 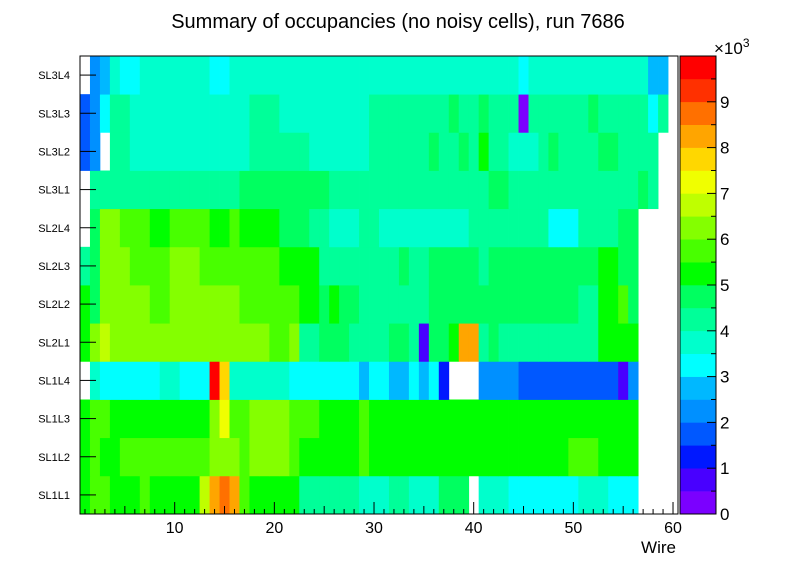 What do you see at coordinates (54, 420) in the screenshot?
I see `y-tick-label: SL1L3` at bounding box center [54, 420].